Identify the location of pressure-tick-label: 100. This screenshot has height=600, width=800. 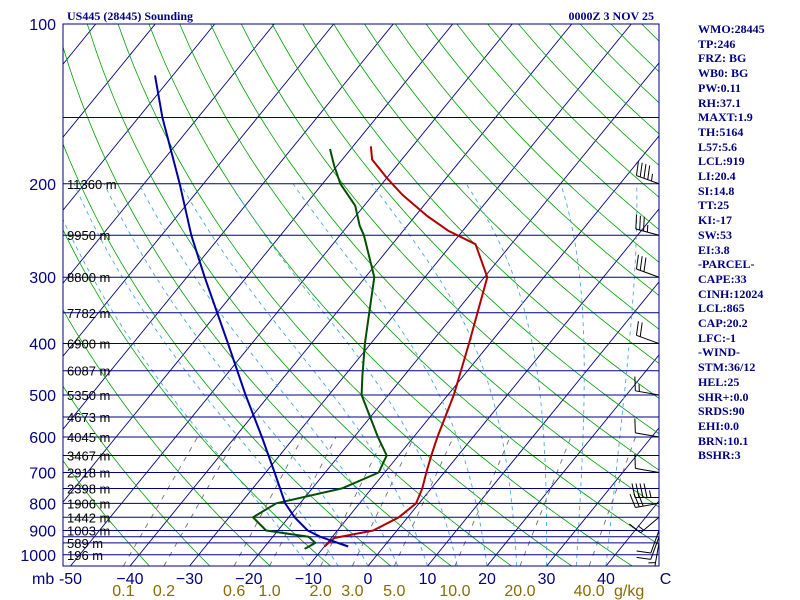
(42, 25).